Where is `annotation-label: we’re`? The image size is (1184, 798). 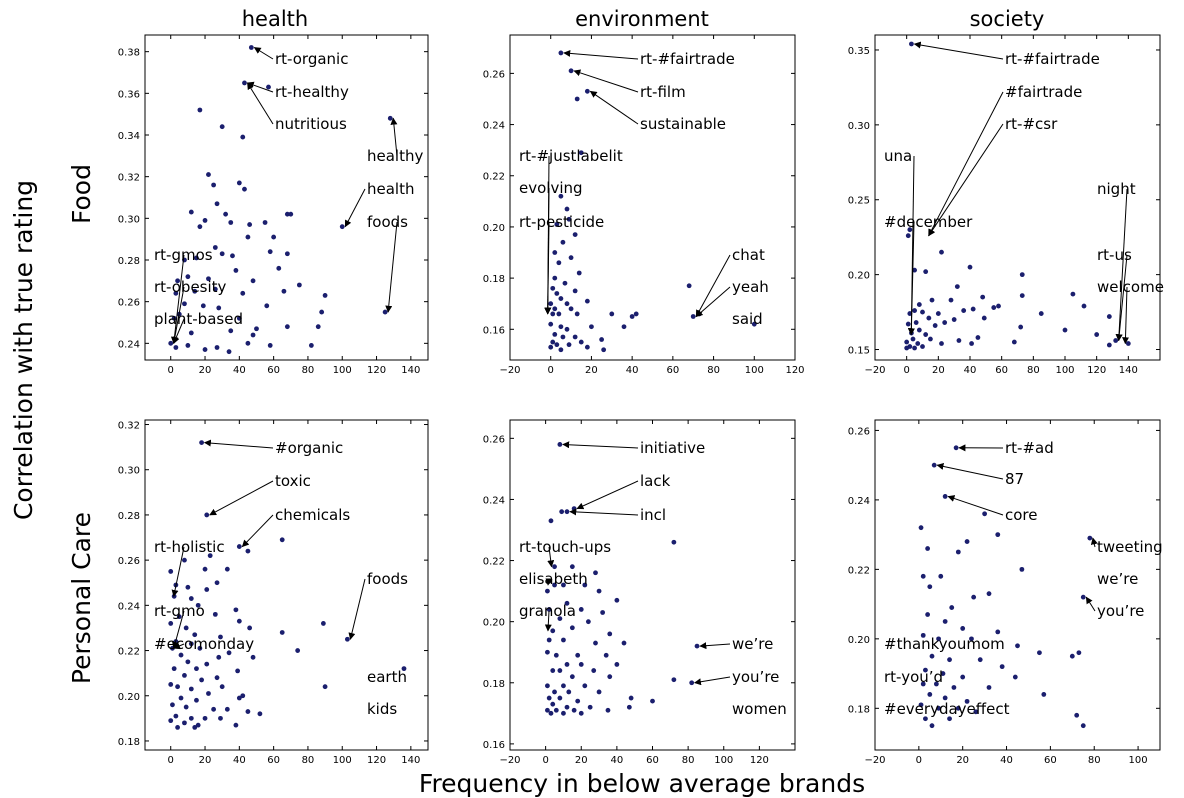
annotation-label: we’re is located at coordinates (752, 644).